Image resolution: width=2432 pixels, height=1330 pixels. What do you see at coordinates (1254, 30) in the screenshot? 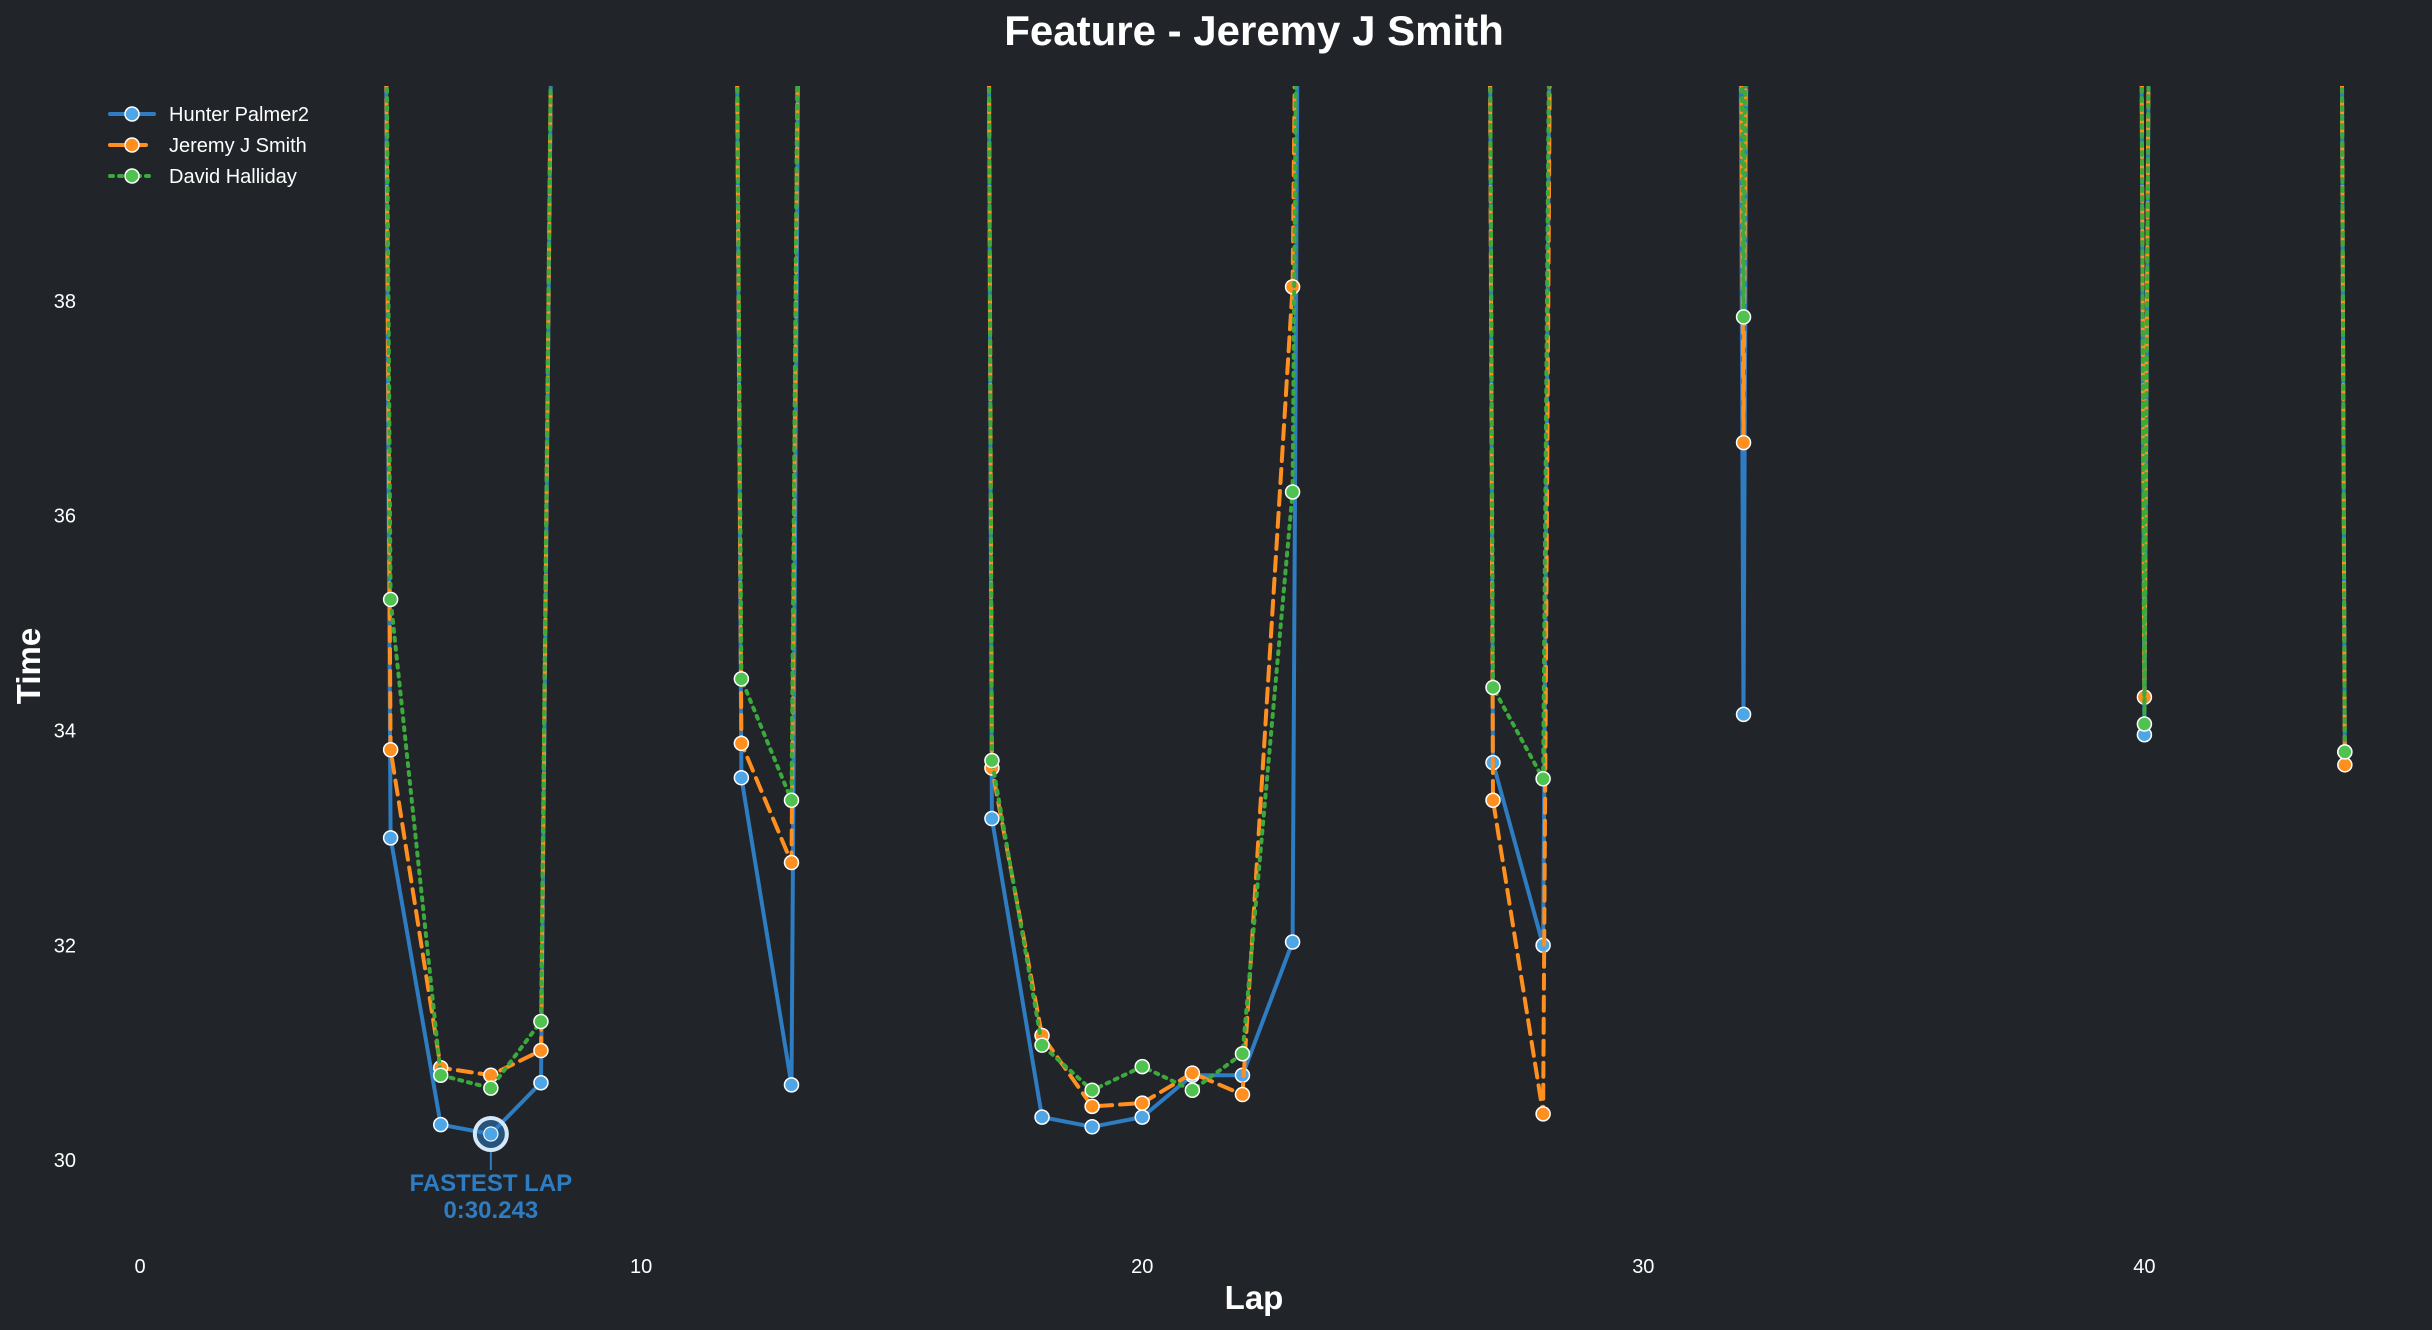
I see `chart-title: Feature - Jeremy J Smith` at bounding box center [1254, 30].